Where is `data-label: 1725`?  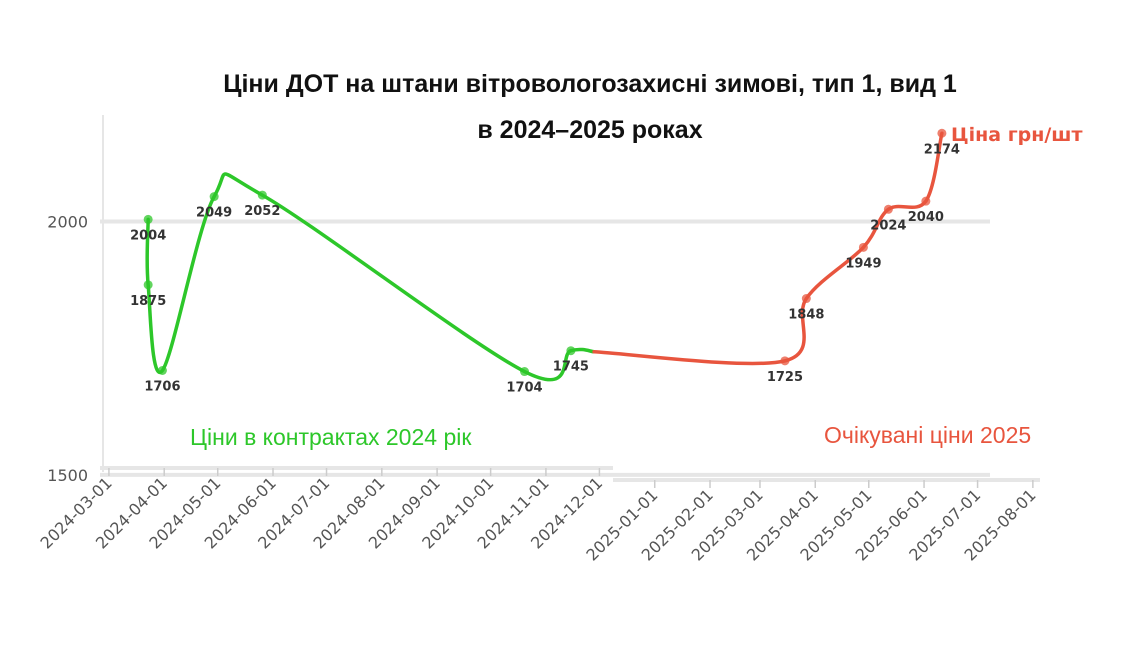 data-label: 1725 is located at coordinates (785, 377).